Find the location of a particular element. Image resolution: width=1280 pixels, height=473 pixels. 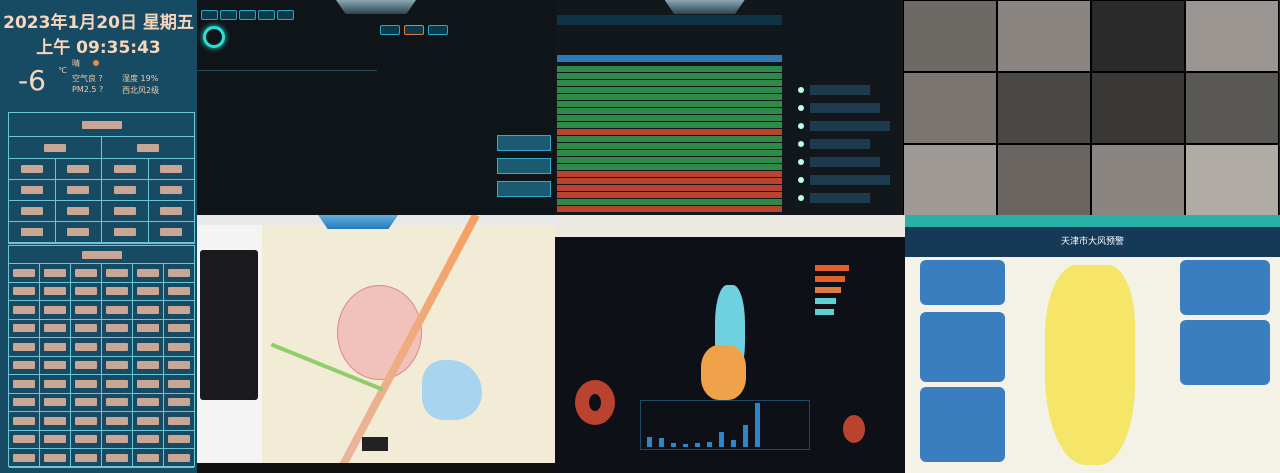

table-header is located at coordinates (669, 58).